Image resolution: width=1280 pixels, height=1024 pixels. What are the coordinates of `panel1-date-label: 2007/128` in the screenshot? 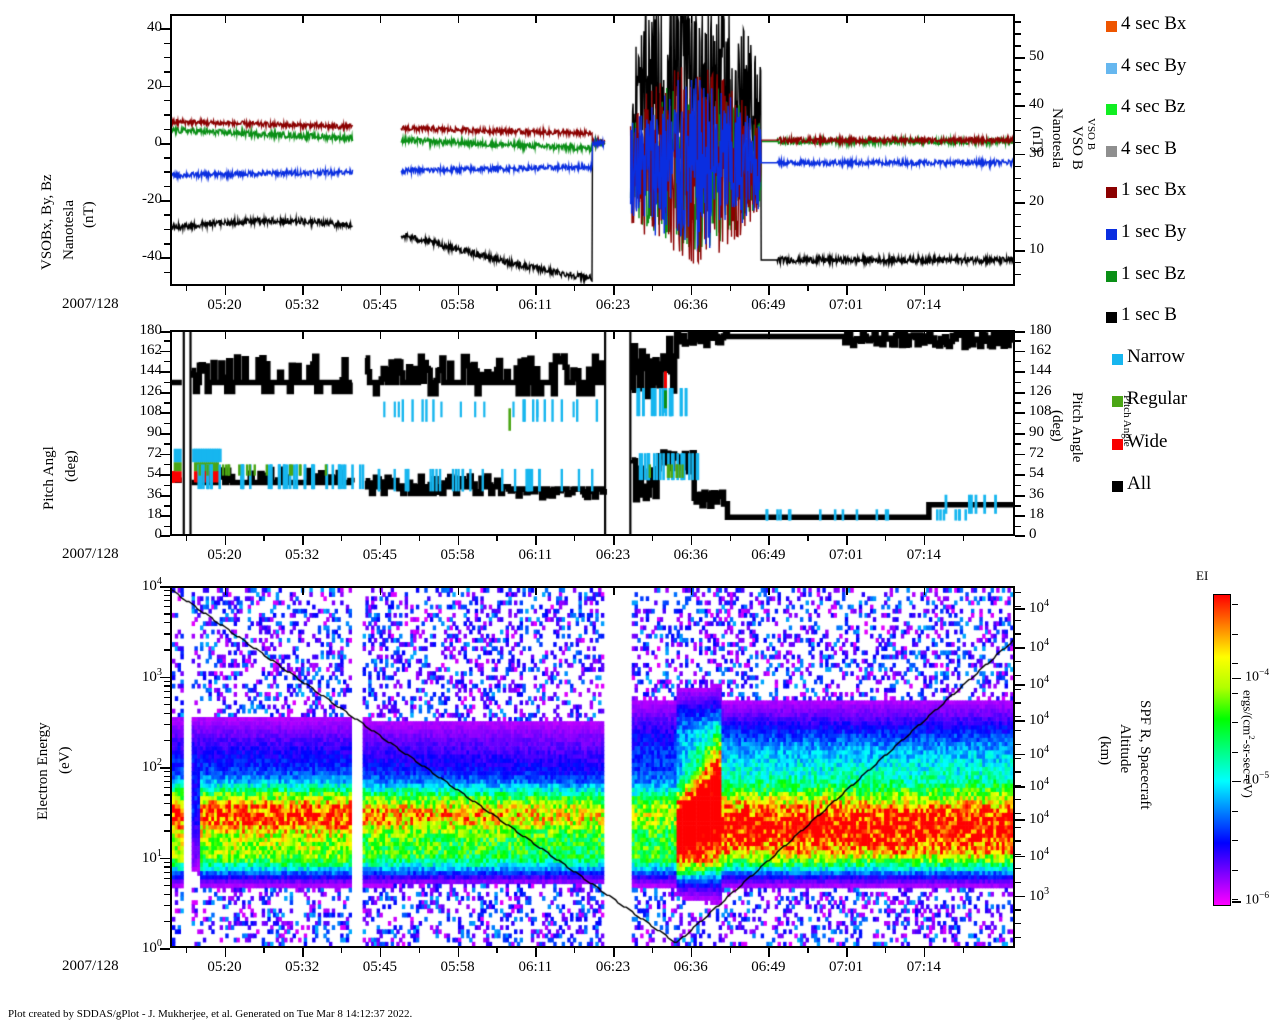 It's located at (90, 304).